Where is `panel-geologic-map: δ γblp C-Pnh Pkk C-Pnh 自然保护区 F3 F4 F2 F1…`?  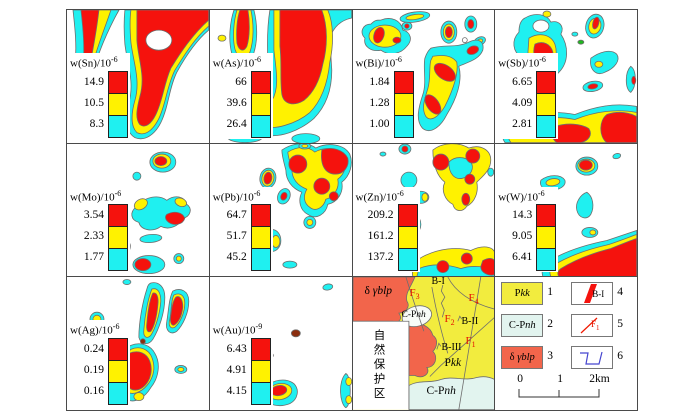
panel-geologic-map: δ γblp C-Pnh Pkk C-Pnh 自然保护区 F3 F4 F2 F1… is located at coordinates (424, 344).